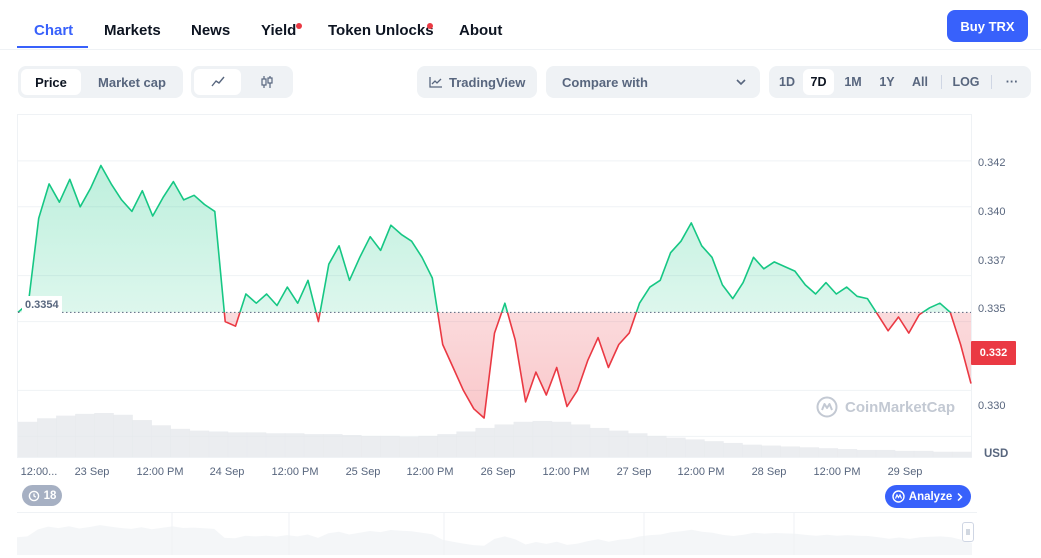 This screenshot has width=1041, height=558. I want to click on y-tick-label: 0.335, so click(992, 309).